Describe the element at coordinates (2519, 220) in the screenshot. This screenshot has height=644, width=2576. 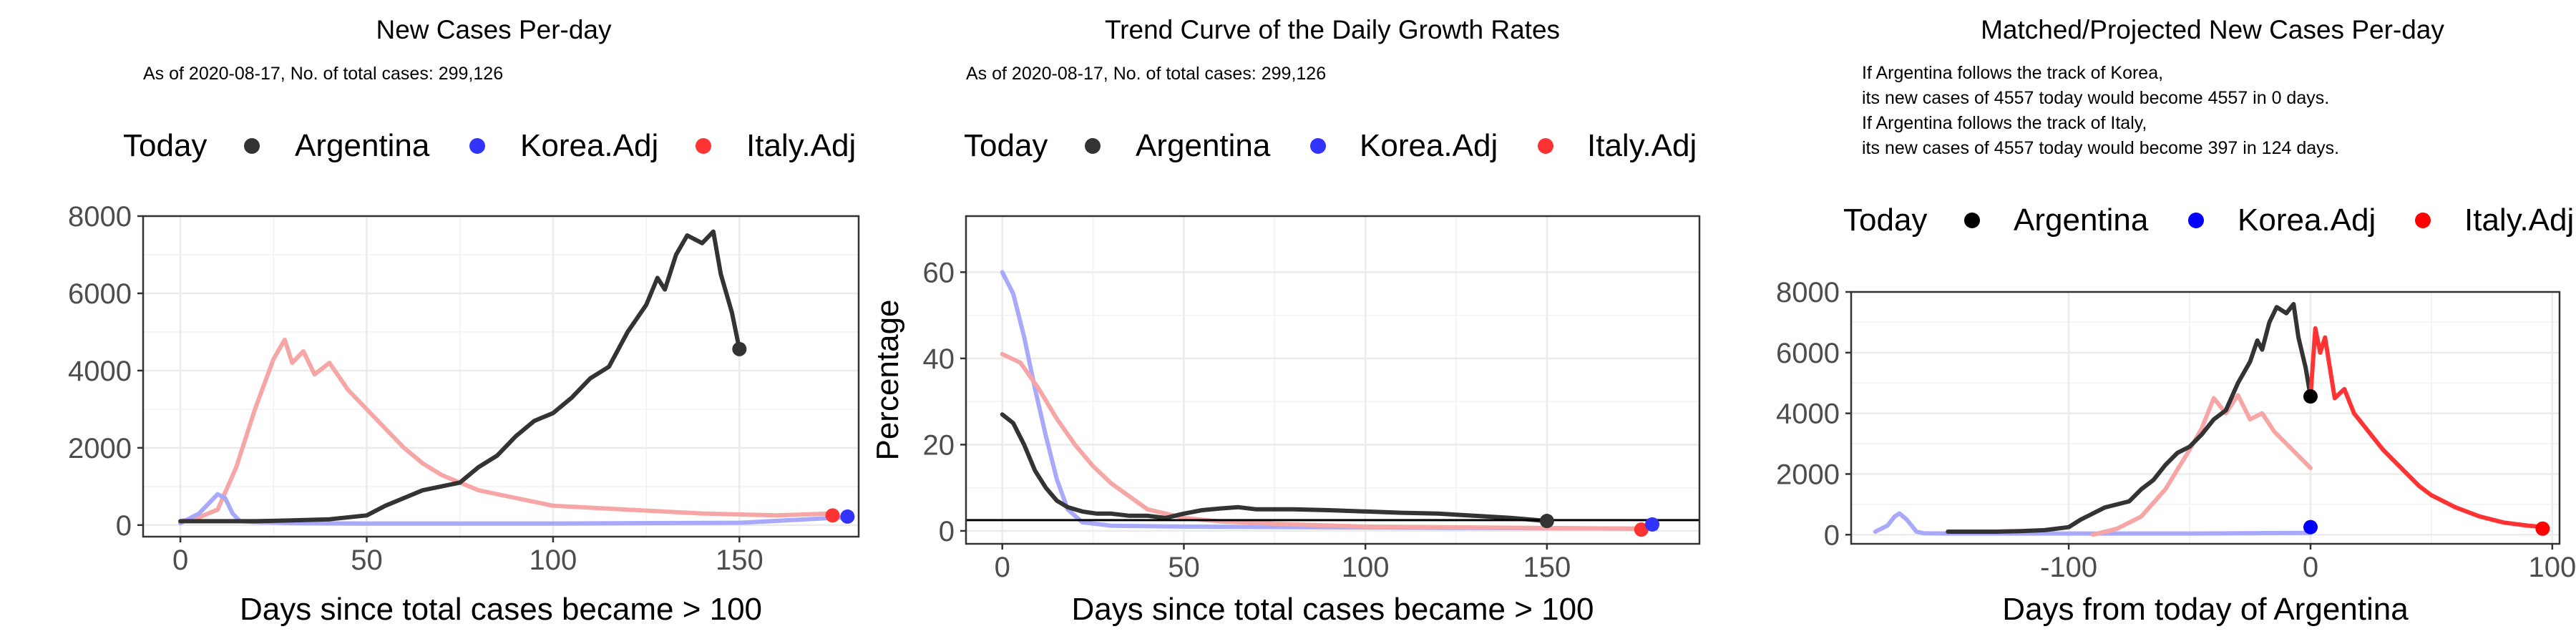
I see `panel-3-legend-label-italy: Italy.Adj` at that location.